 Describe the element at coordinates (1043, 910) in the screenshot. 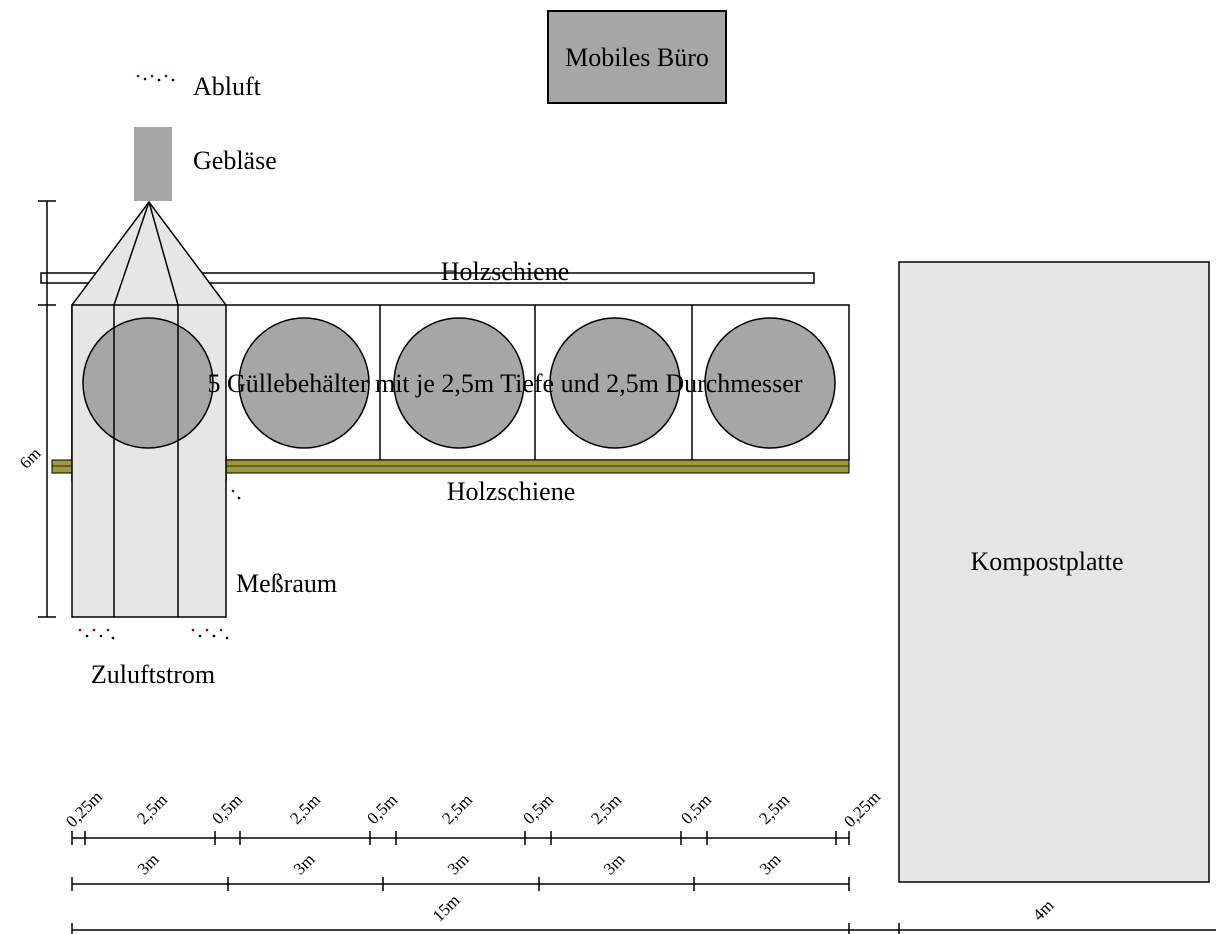

I see `compost-width-label: 4m` at that location.